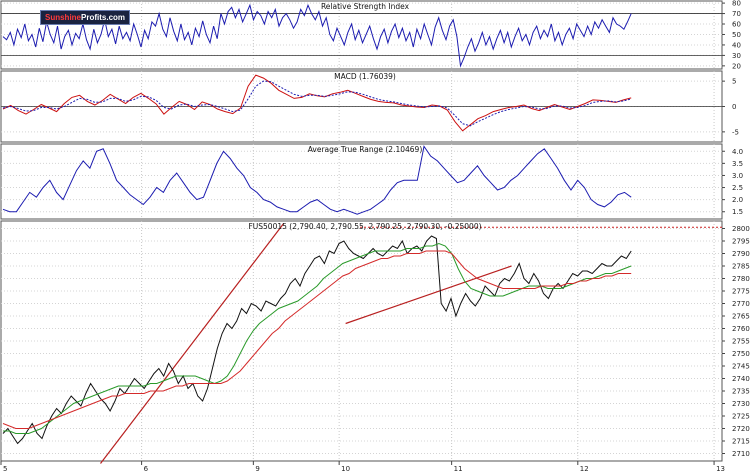  I want to click on panel4-tick-label: 2755, so click(741, 342).